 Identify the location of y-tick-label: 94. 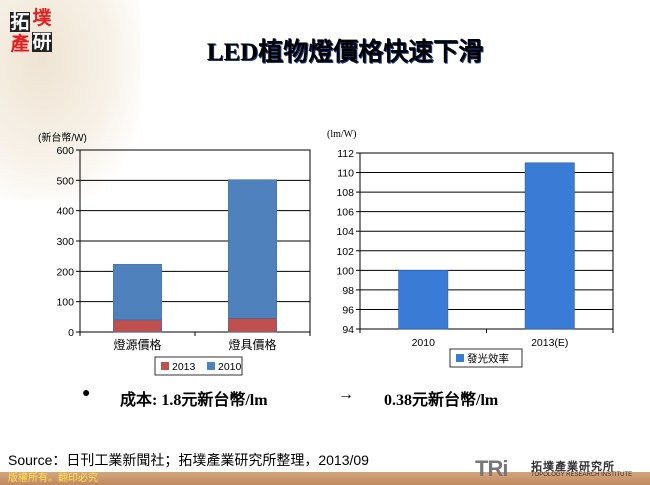
(348, 330).